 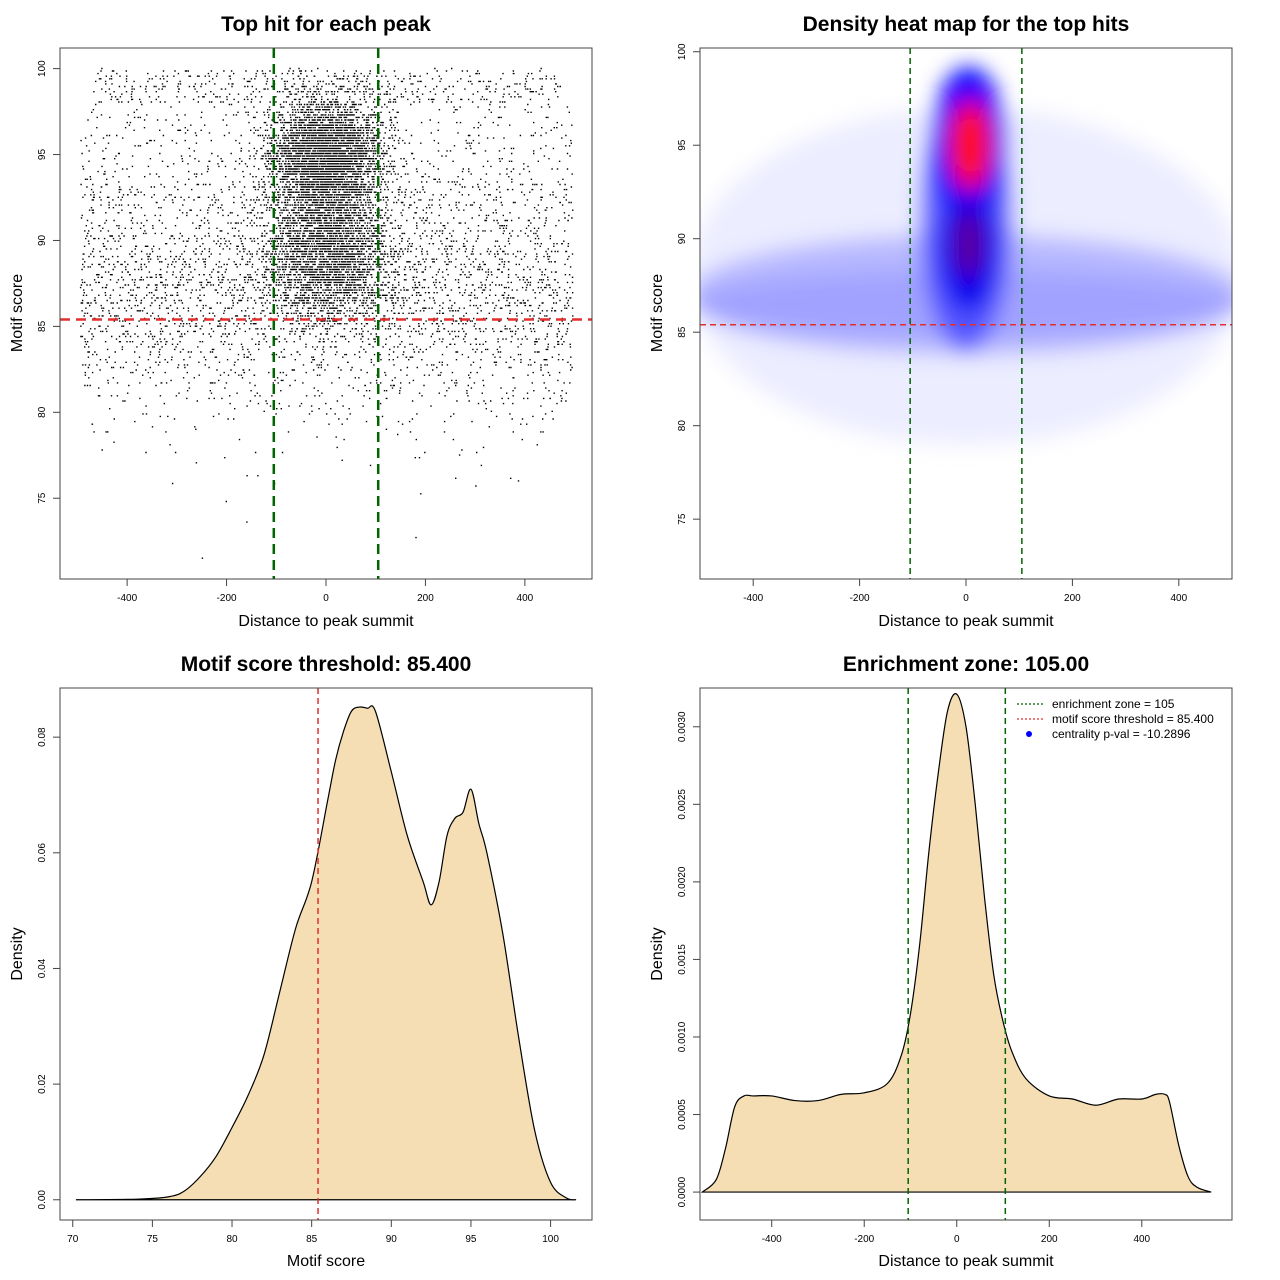 I want to click on score-density-xlabel: Motif score, so click(x=326, y=1261).